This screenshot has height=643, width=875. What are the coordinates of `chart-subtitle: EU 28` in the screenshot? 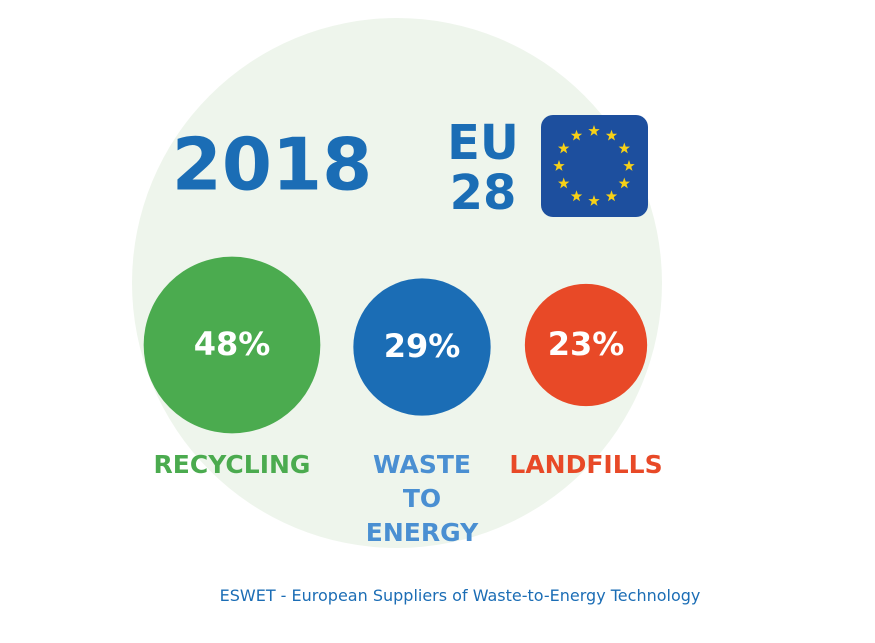 It's located at (483, 168).